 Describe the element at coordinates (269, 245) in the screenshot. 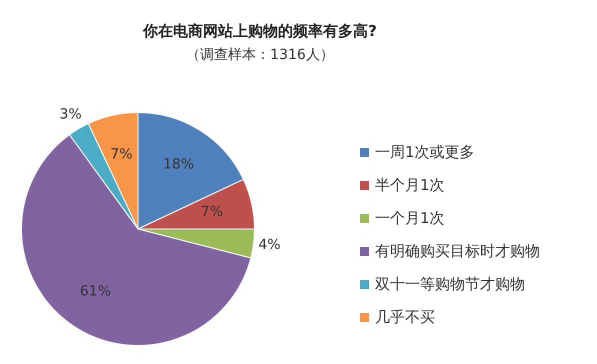

I see `data-label: 4%` at that location.